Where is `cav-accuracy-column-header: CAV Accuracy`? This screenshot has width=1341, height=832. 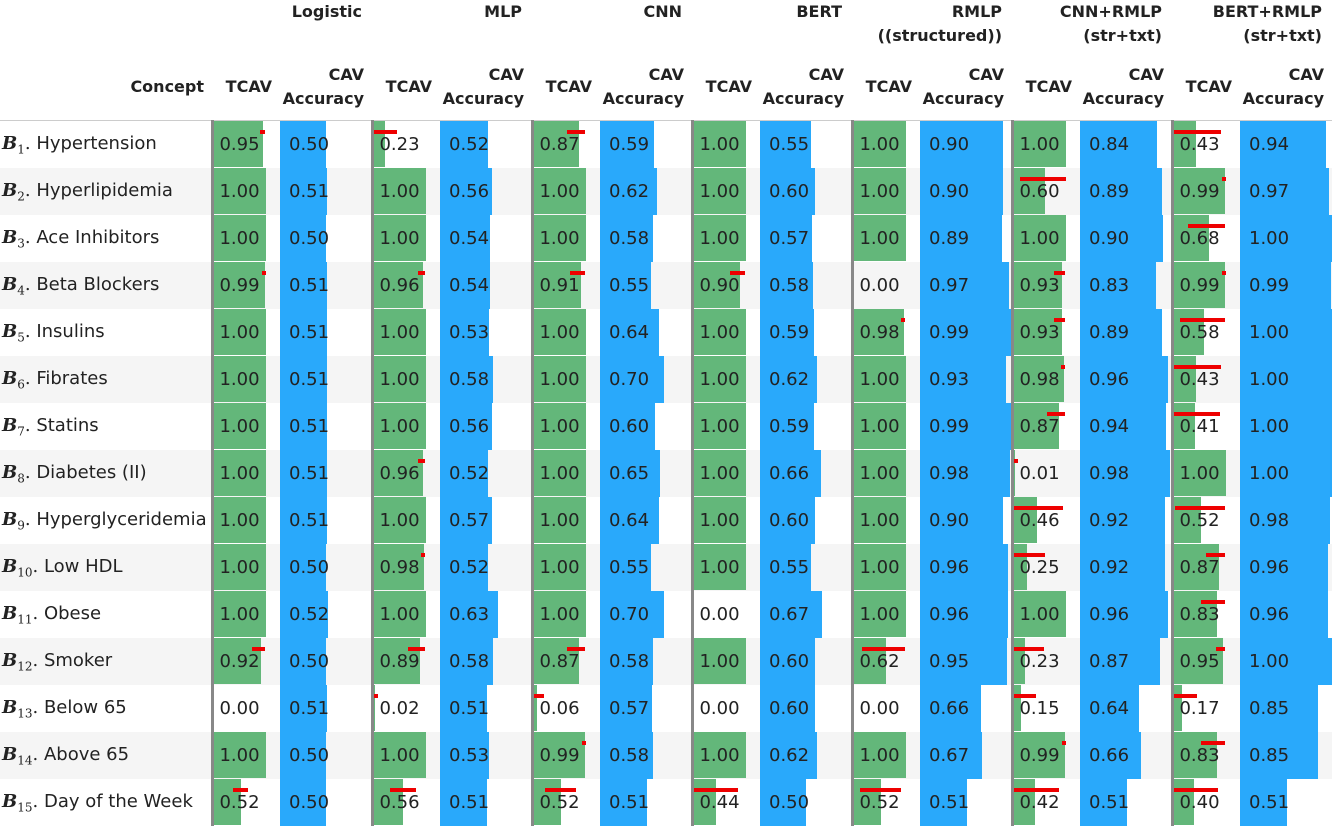
cav-accuracy-column-header: CAV Accuracy is located at coordinates (1286, 87).